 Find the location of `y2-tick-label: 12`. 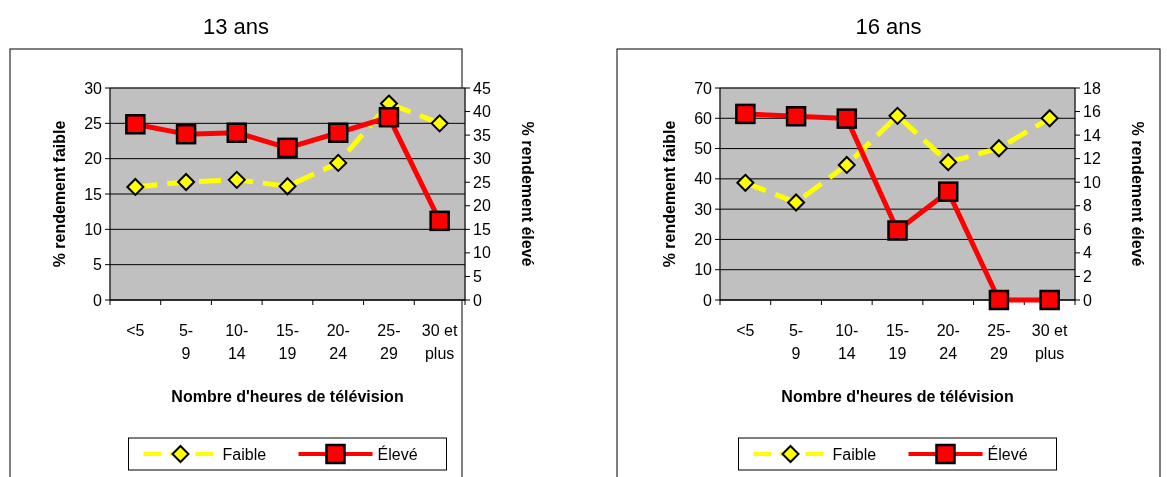

y2-tick-label: 12 is located at coordinates (1092, 159).